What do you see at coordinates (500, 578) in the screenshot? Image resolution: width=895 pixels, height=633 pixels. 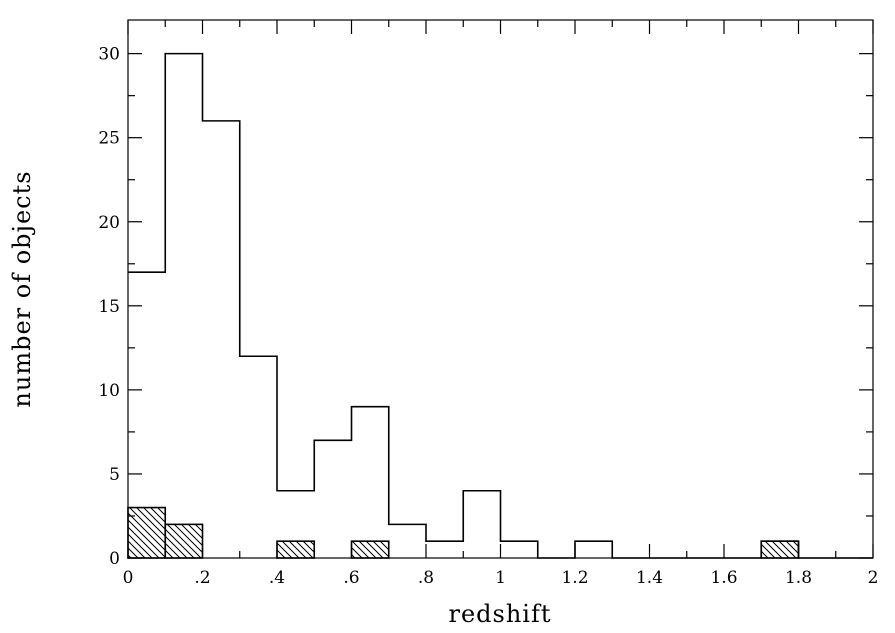 I see `x-tick-label: 1` at bounding box center [500, 578].